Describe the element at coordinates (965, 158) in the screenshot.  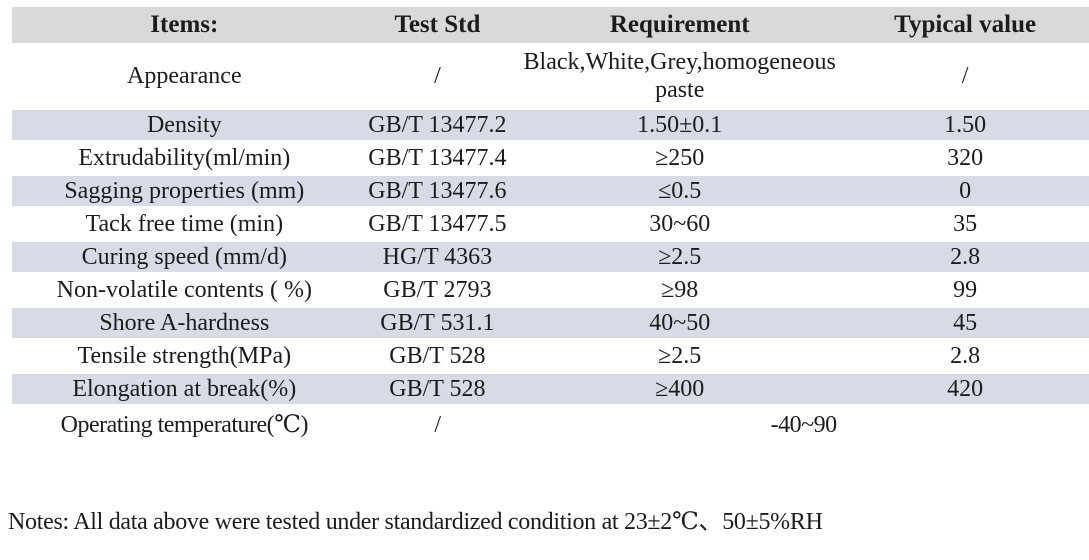
I see `typ-cell: 320` at that location.